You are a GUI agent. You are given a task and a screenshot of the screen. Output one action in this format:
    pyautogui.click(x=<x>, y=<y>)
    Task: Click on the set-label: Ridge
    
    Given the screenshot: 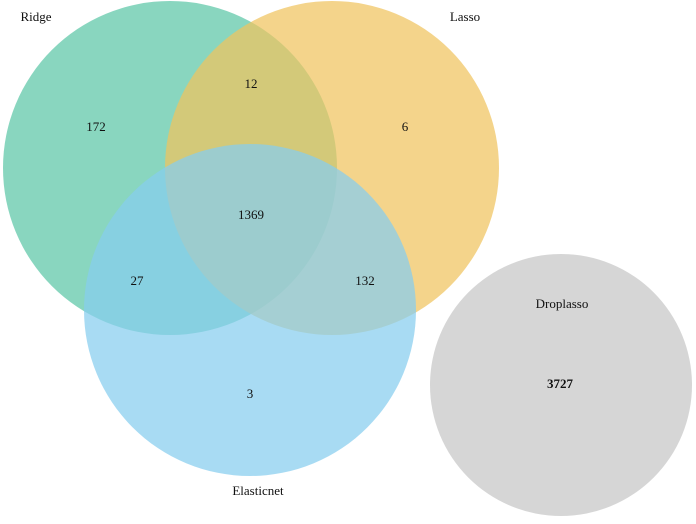 What is the action you would take?
    pyautogui.click(x=35, y=16)
    